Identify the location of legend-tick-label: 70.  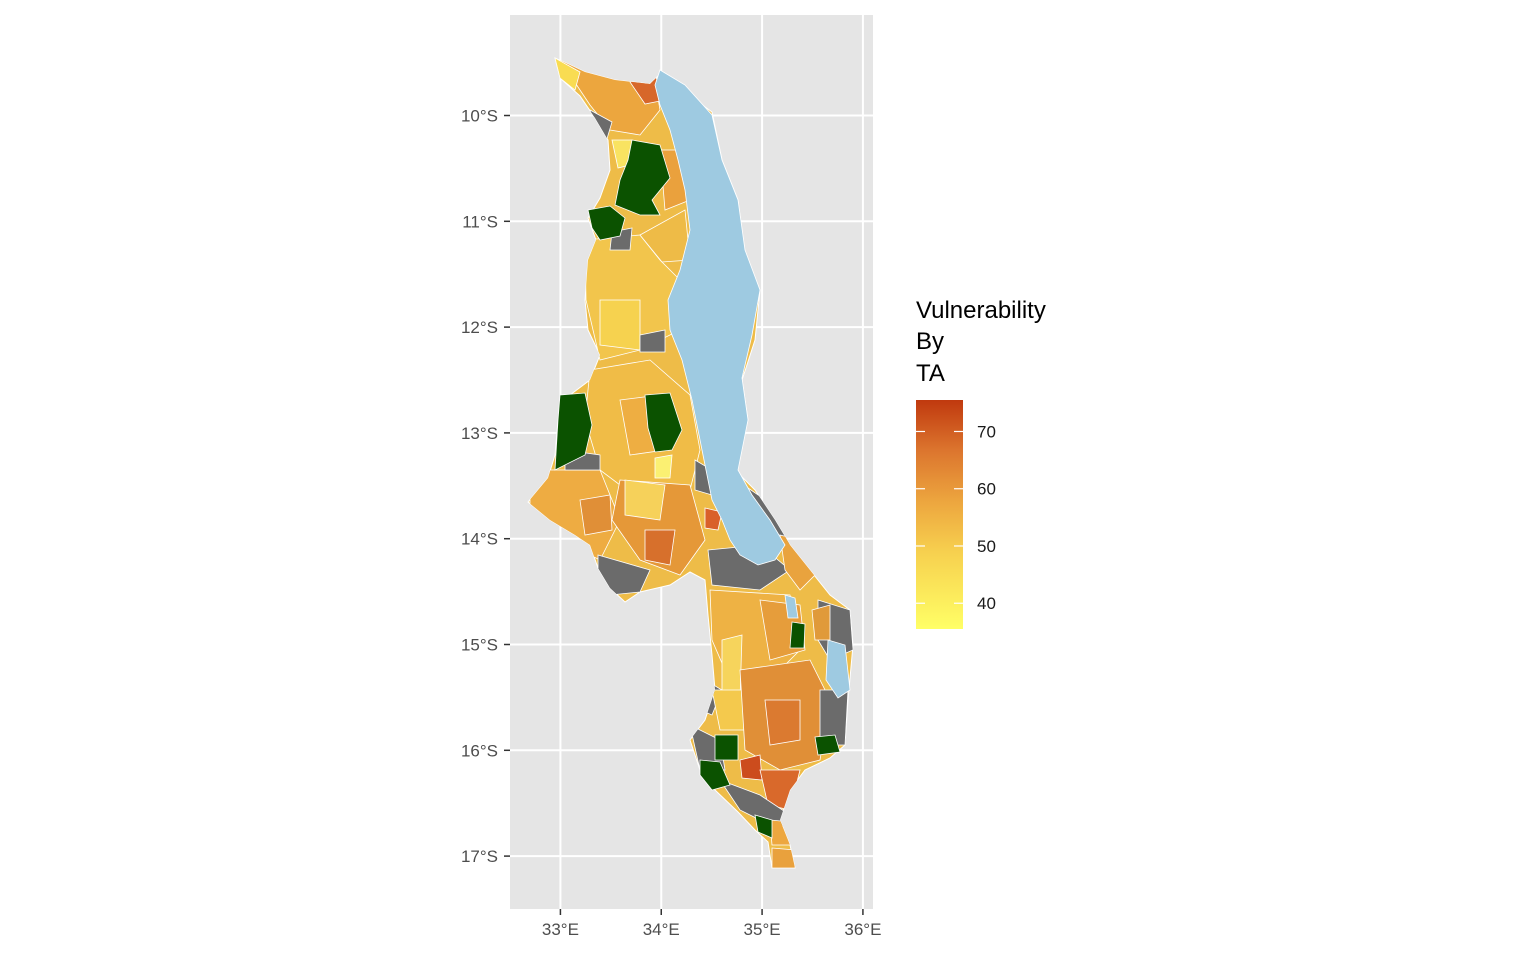
(986, 431).